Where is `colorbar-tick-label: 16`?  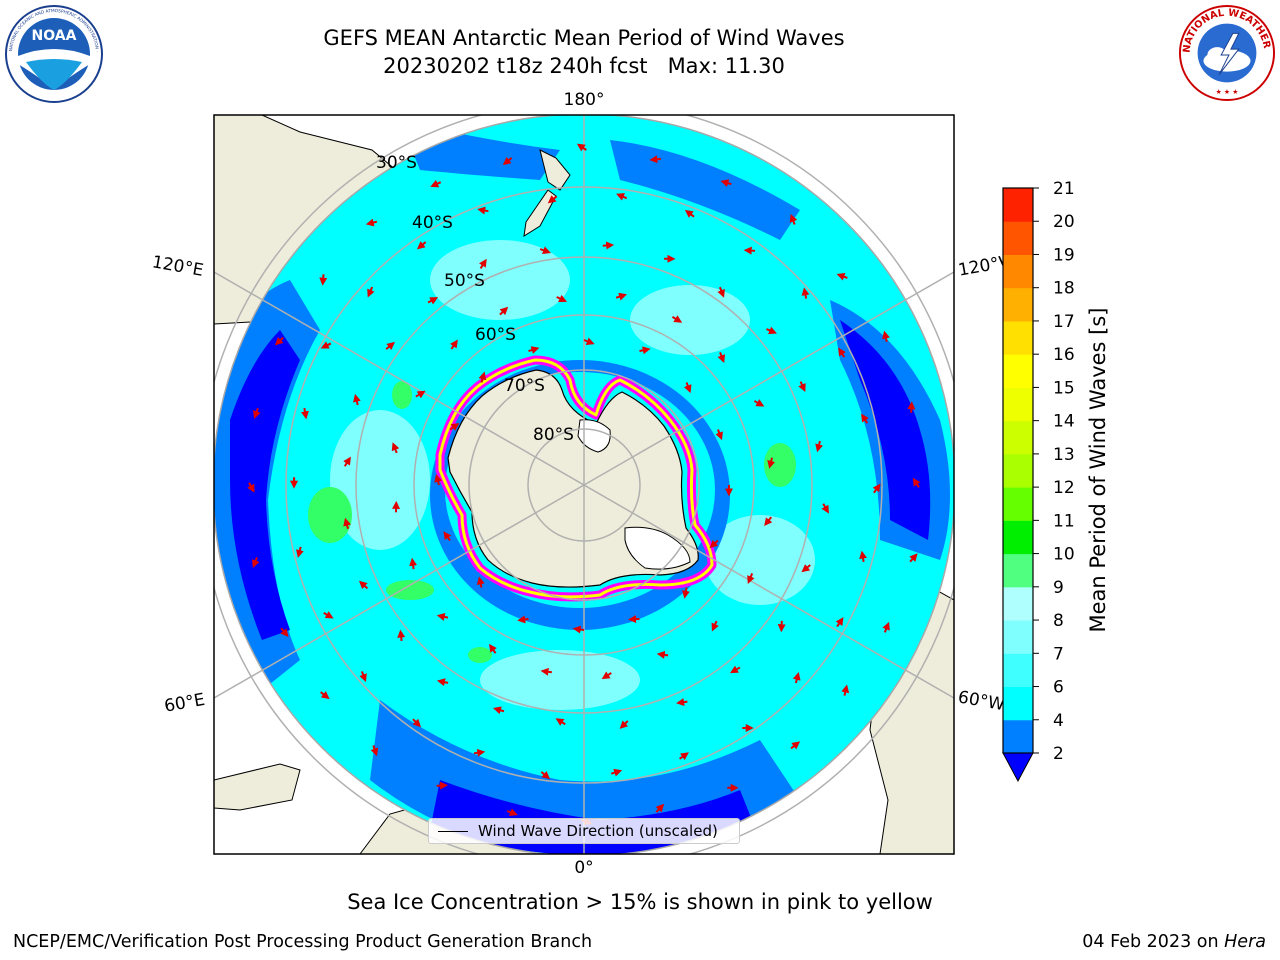
colorbar-tick-label: 16 is located at coordinates (1064, 355).